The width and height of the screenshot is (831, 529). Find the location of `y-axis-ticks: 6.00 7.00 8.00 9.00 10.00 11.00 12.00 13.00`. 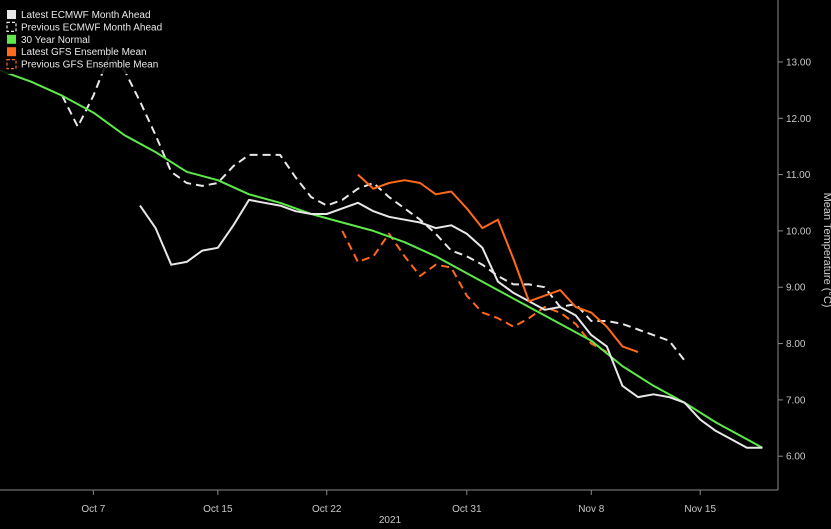

y-axis-ticks: 6.00 7.00 8.00 9.00 10.00 11.00 12.00 13.00 is located at coordinates (794, 260).